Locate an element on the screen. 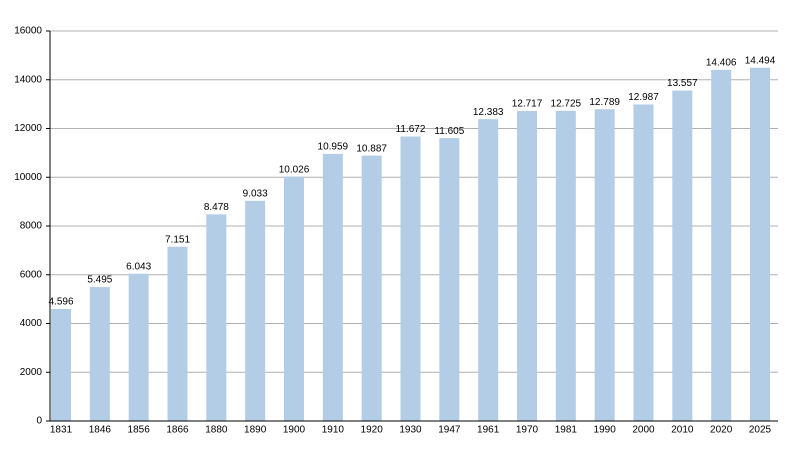 The height and width of the screenshot is (450, 800). y-tick-label: 16000 is located at coordinates (28, 31).